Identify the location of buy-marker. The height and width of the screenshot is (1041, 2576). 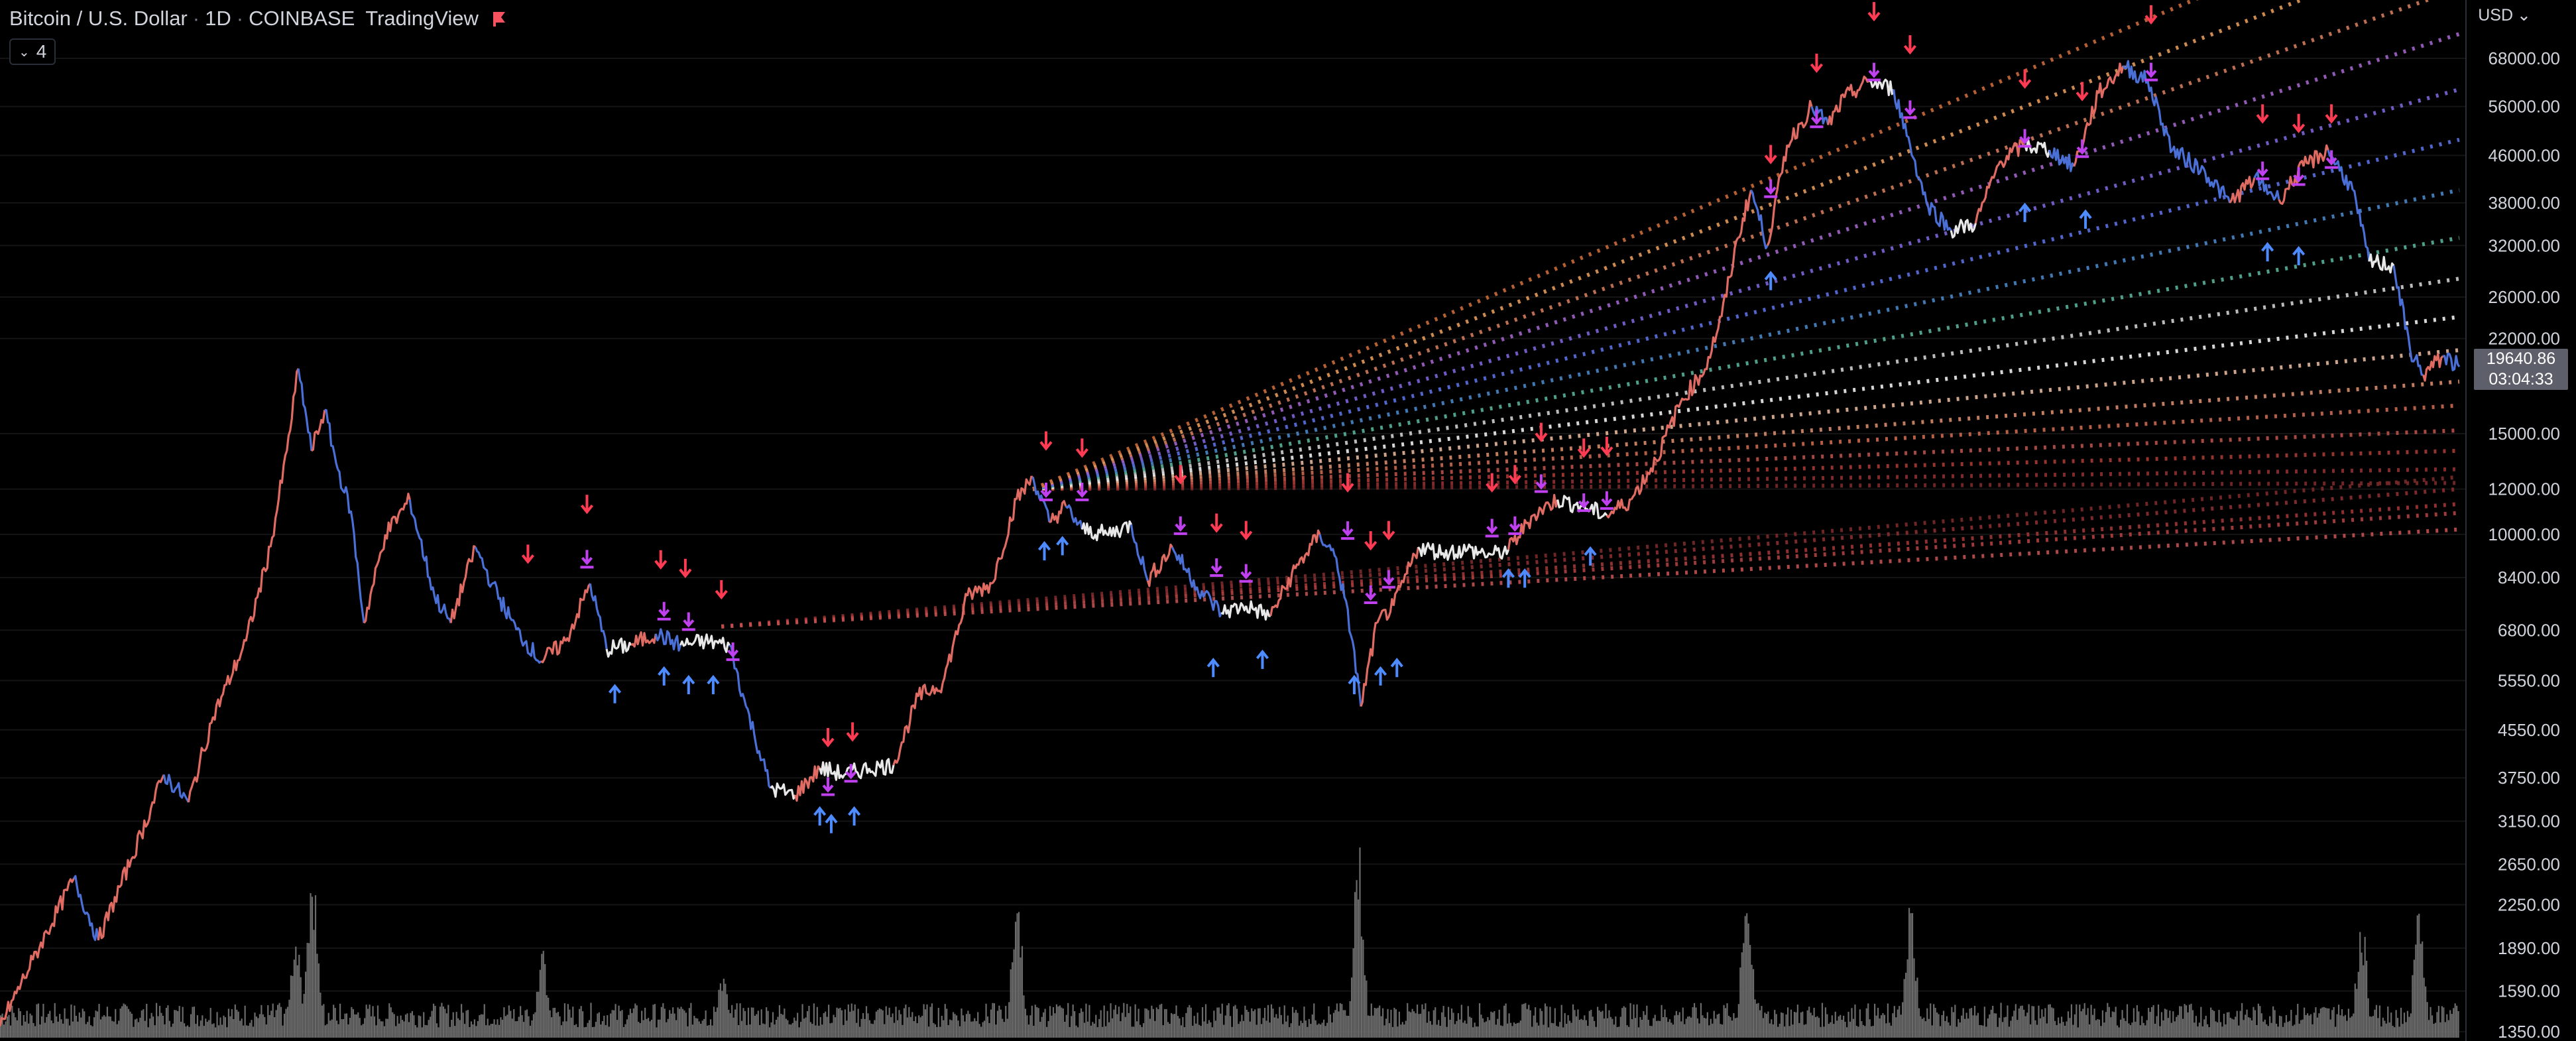
(1062, 546).